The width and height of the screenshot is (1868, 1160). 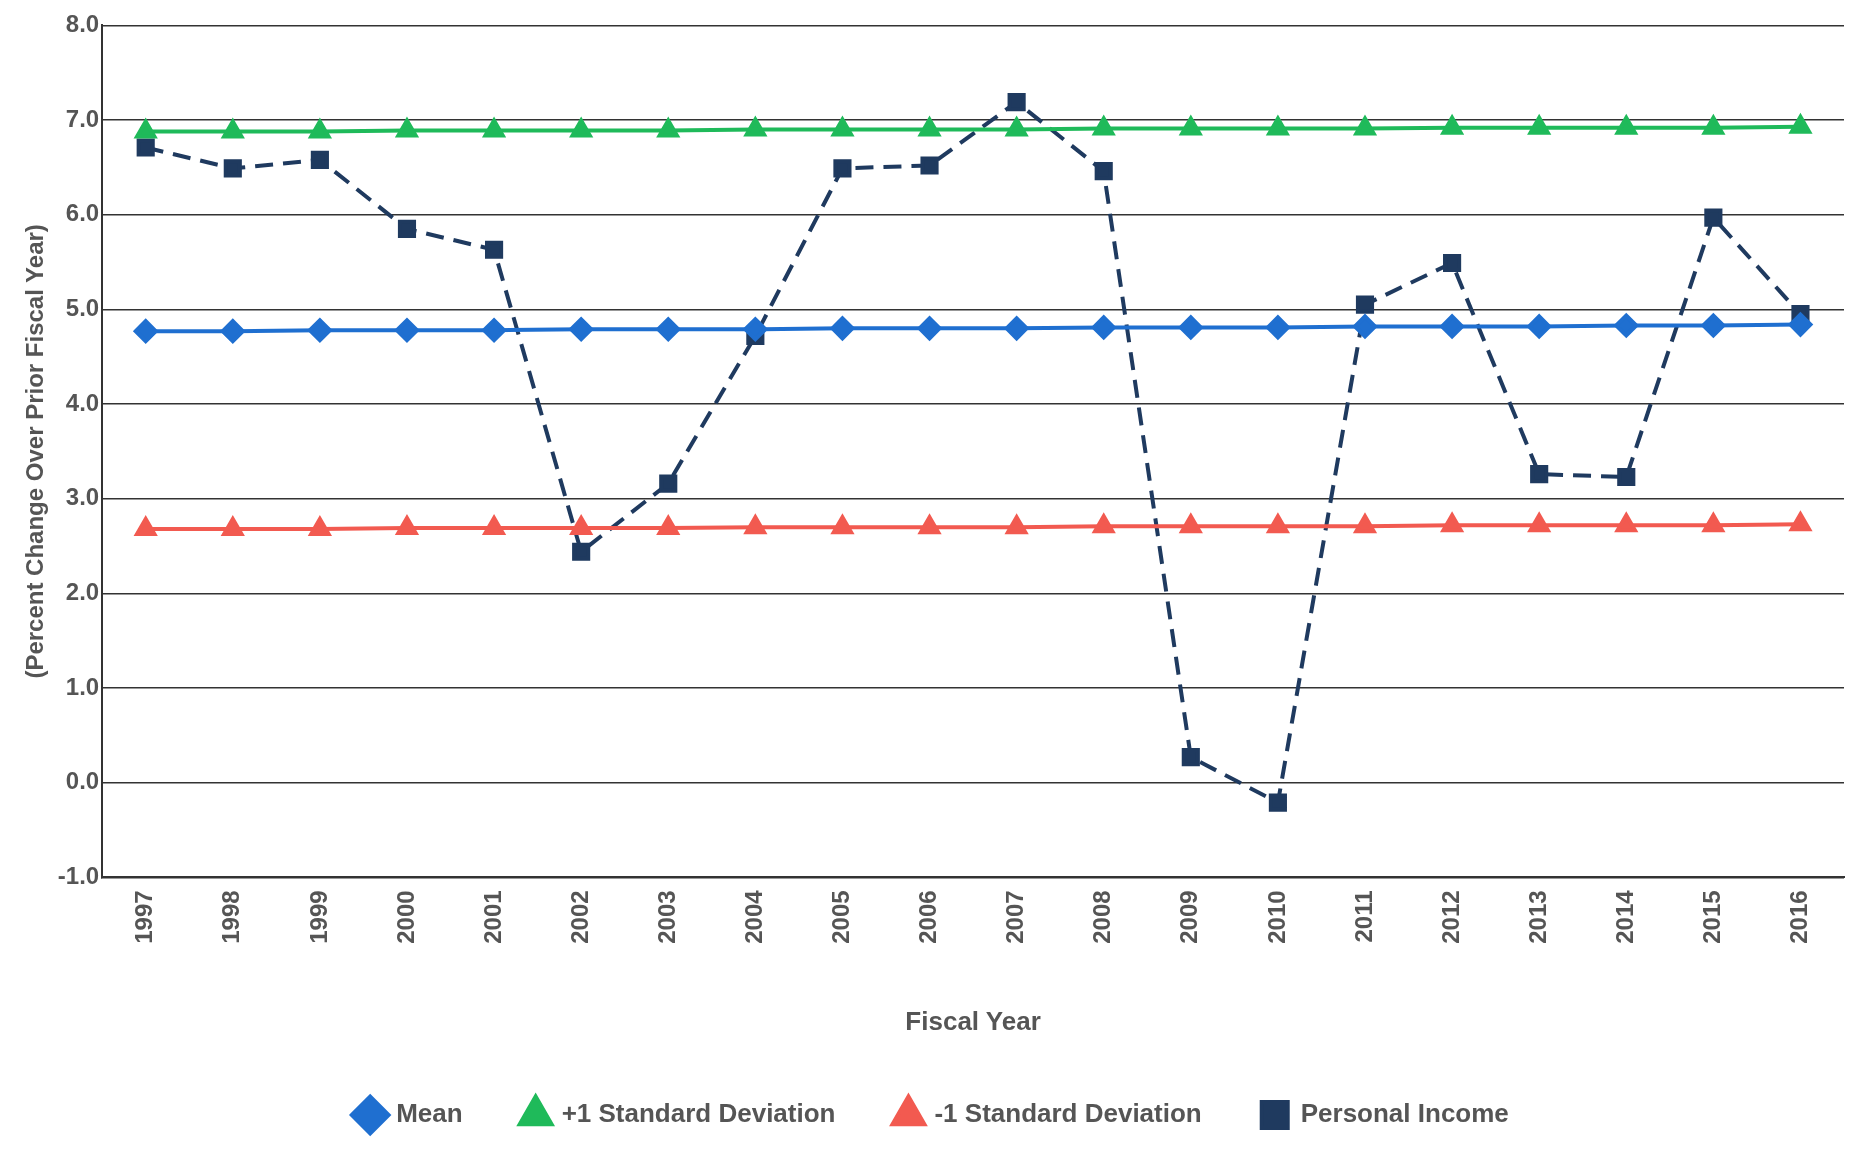 I want to click on y-tick-label: 6.0, so click(x=82, y=213).